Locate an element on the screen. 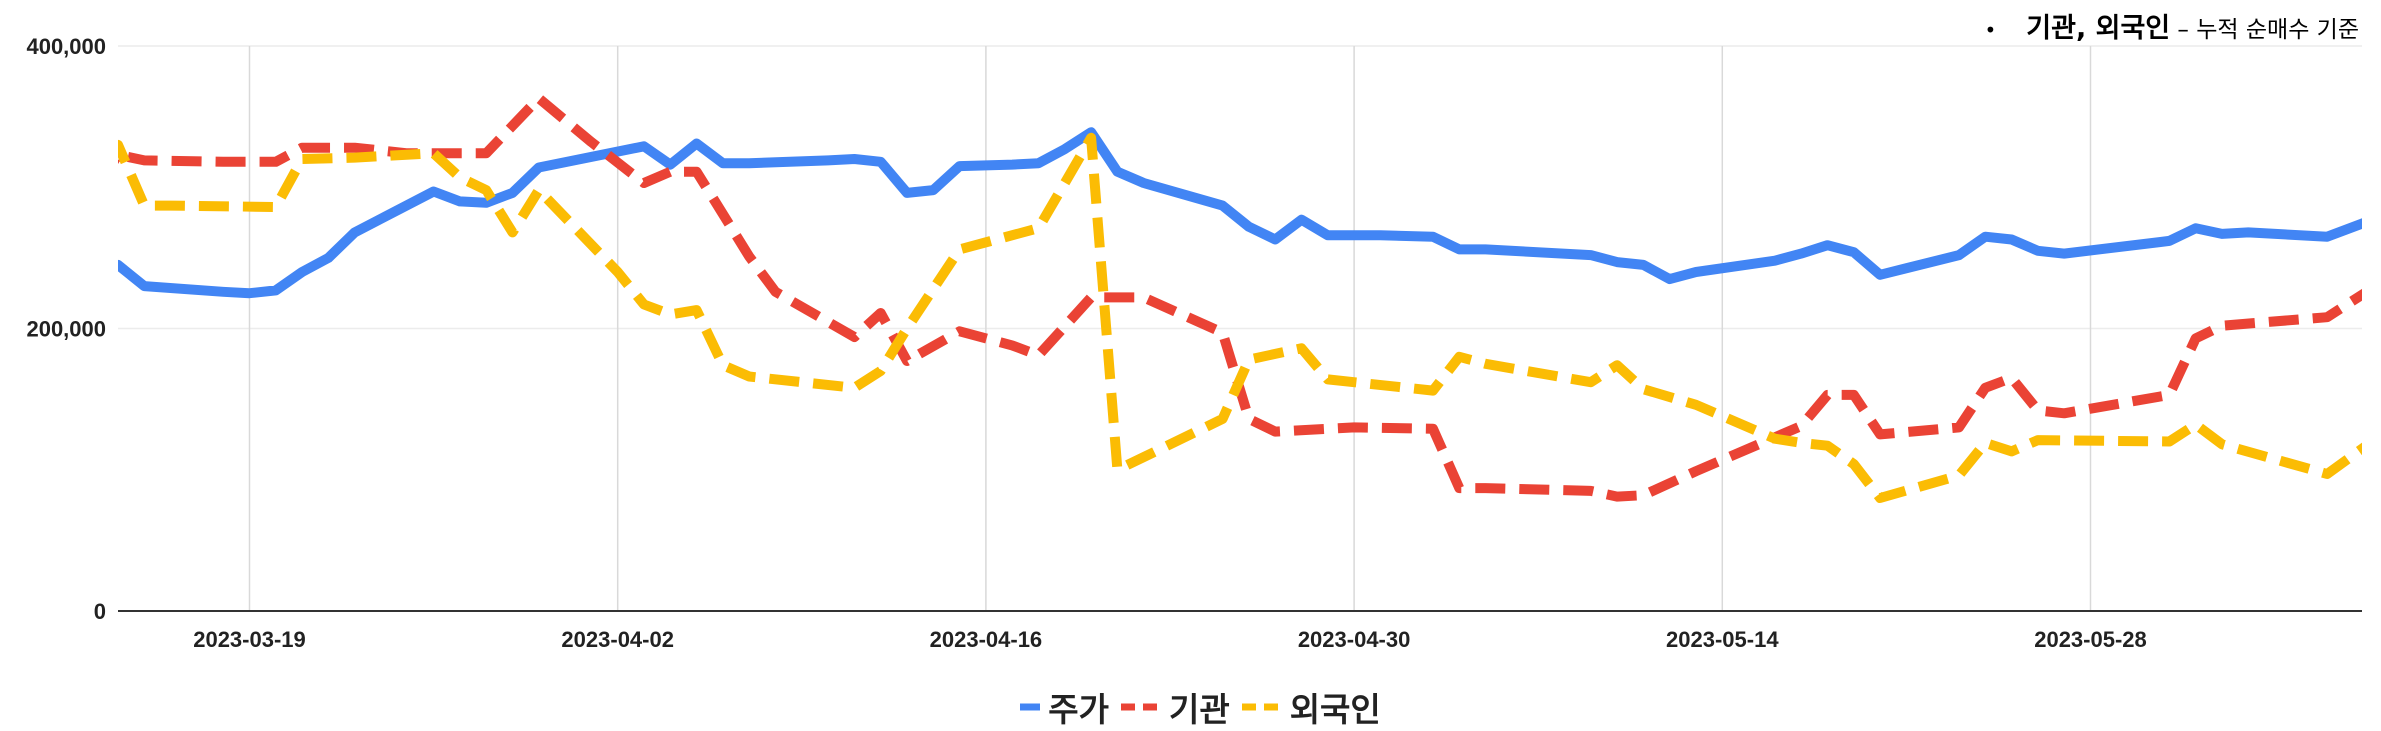  legend-item-2: 기관 is located at coordinates (1175, 707).